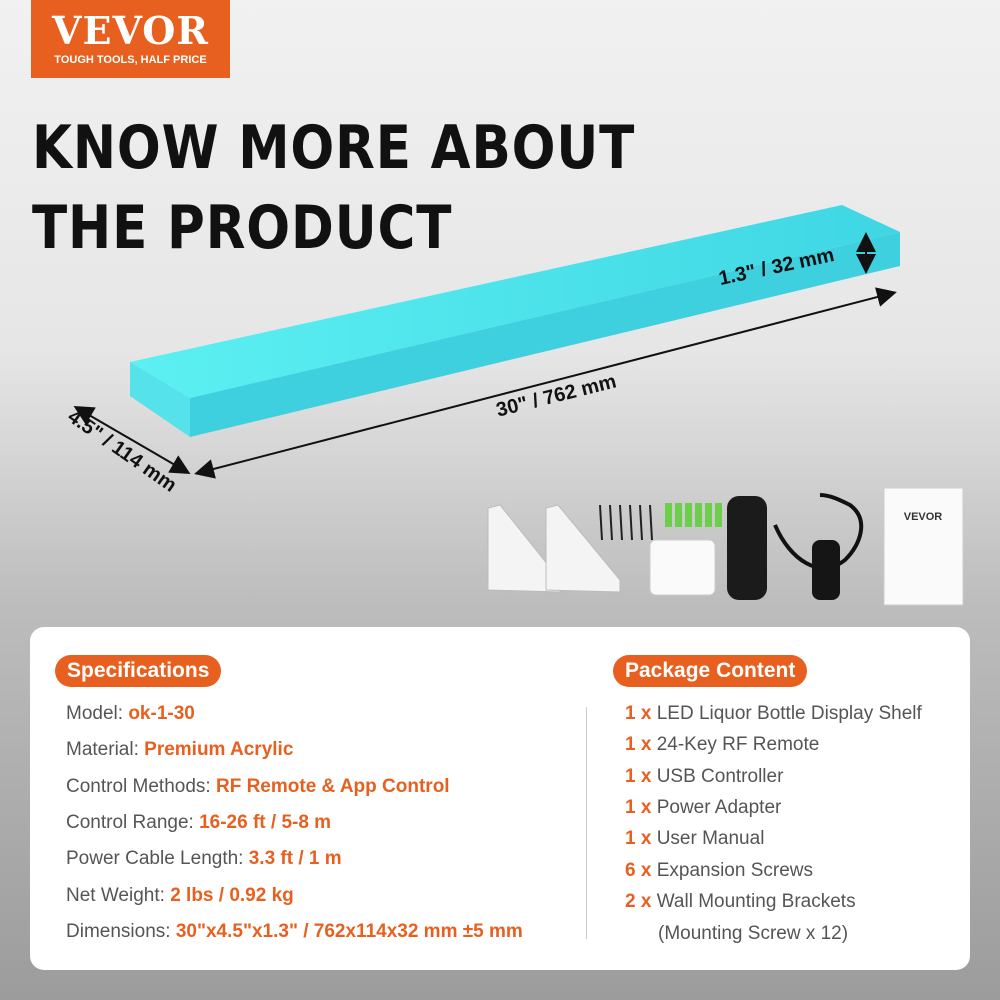  I want to click on spec-row: Control Range: 16-26 ft / 5-8 m, so click(198, 823).